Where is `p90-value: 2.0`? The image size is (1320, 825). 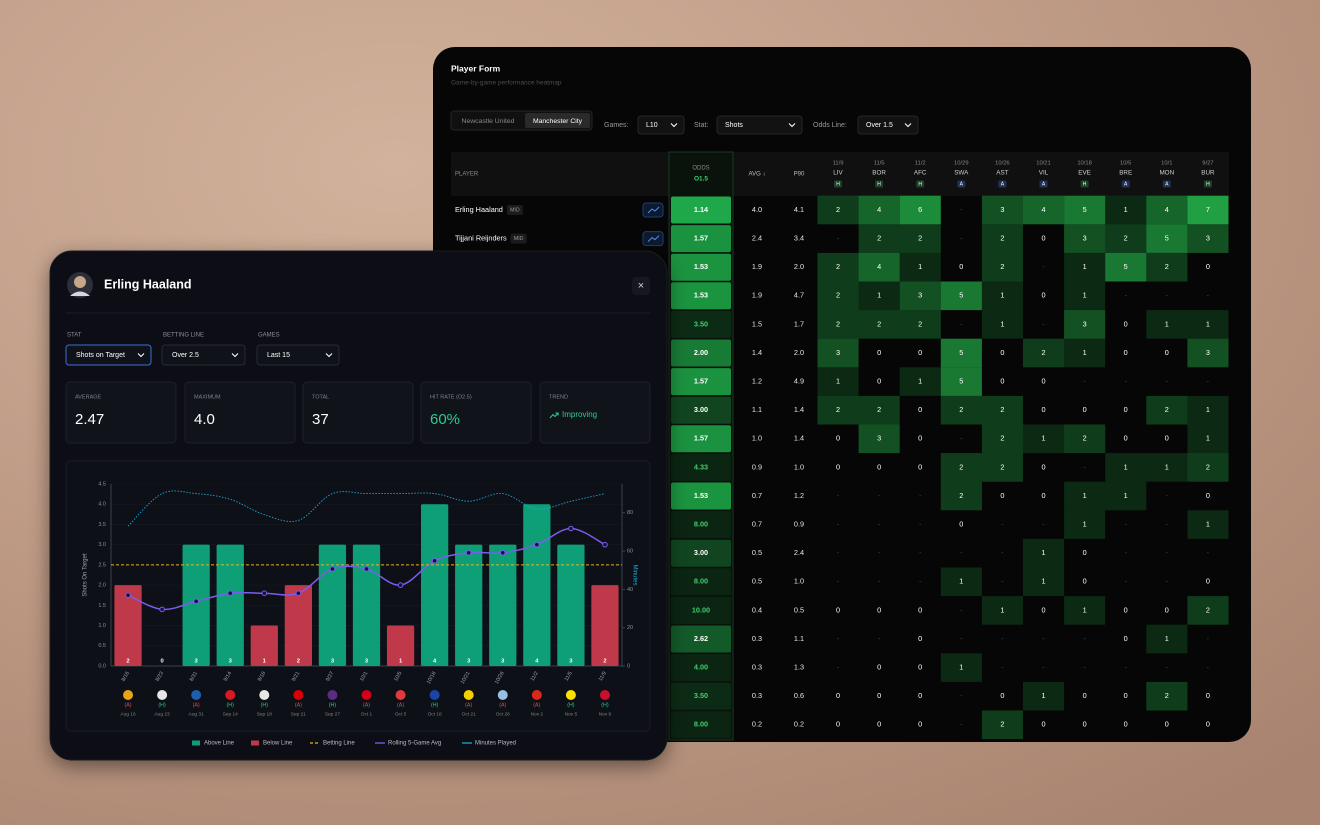
p90-value: 2.0 is located at coordinates (799, 266).